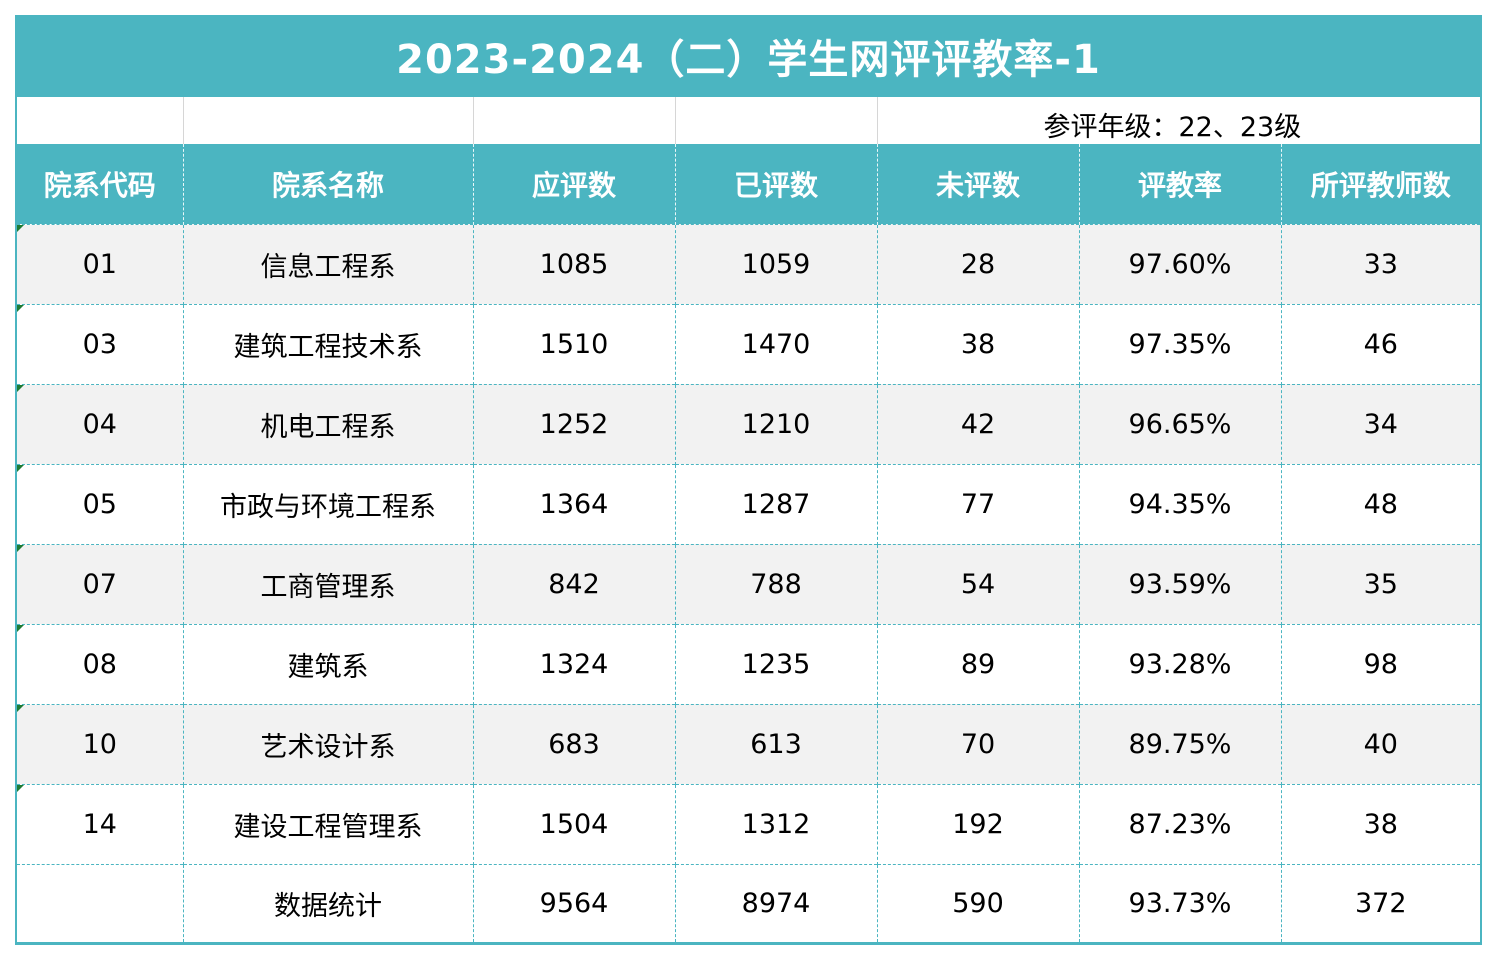 The image size is (1498, 962). What do you see at coordinates (100, 902) in the screenshot?
I see `total-code-cell` at bounding box center [100, 902].